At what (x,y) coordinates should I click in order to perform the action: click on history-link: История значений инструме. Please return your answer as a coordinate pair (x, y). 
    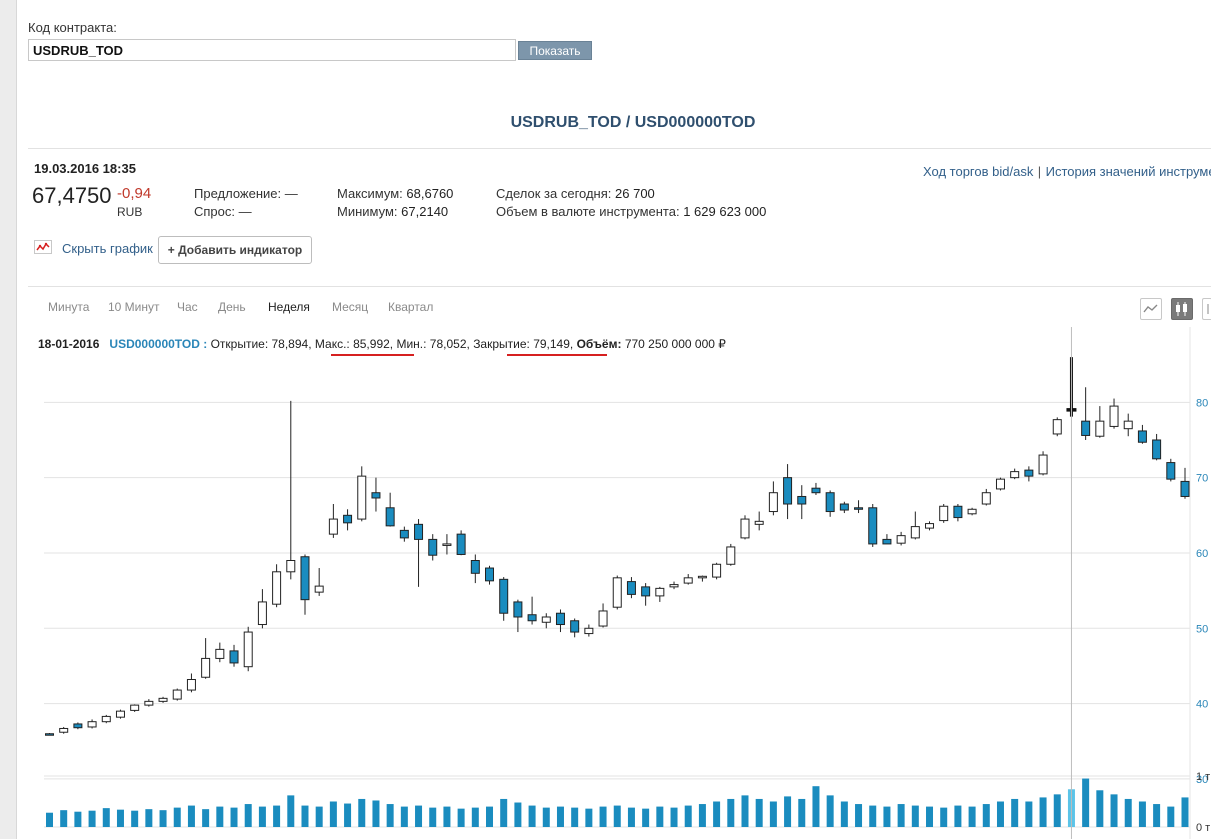
    Looking at the image, I should click on (1128, 171).